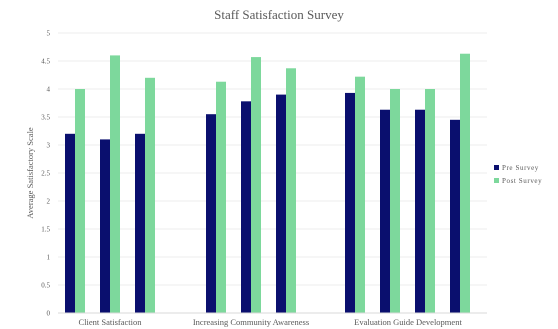 Image resolution: width=558 pixels, height=329 pixels. Describe the element at coordinates (408, 322) in the screenshot. I see `category-label: Evaluation Guide Development` at that location.